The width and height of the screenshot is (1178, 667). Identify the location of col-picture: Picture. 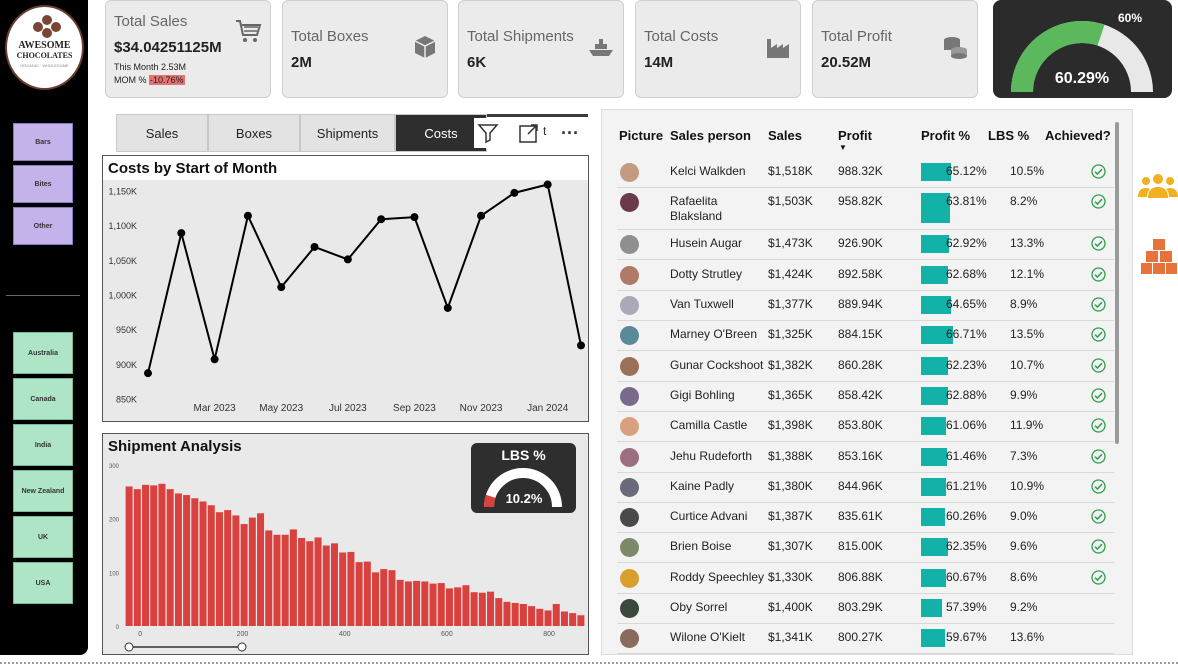
(641, 135).